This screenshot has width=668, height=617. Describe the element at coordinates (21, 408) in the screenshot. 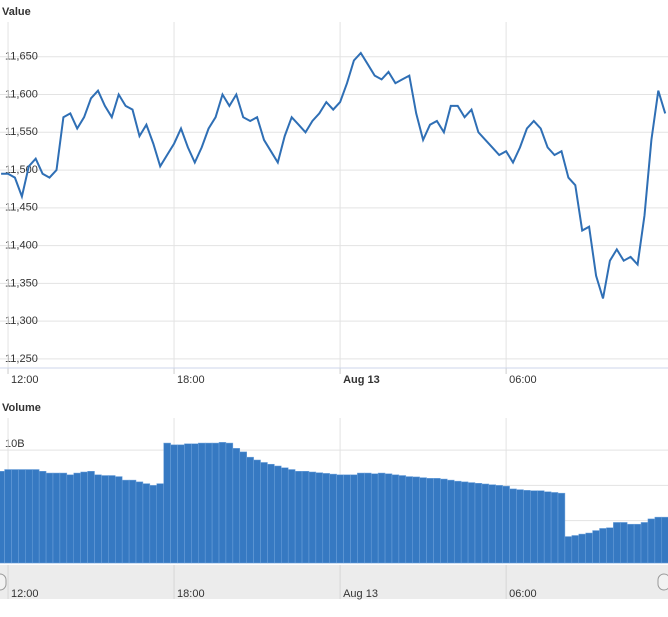

I see `chart-title: Volume` at that location.